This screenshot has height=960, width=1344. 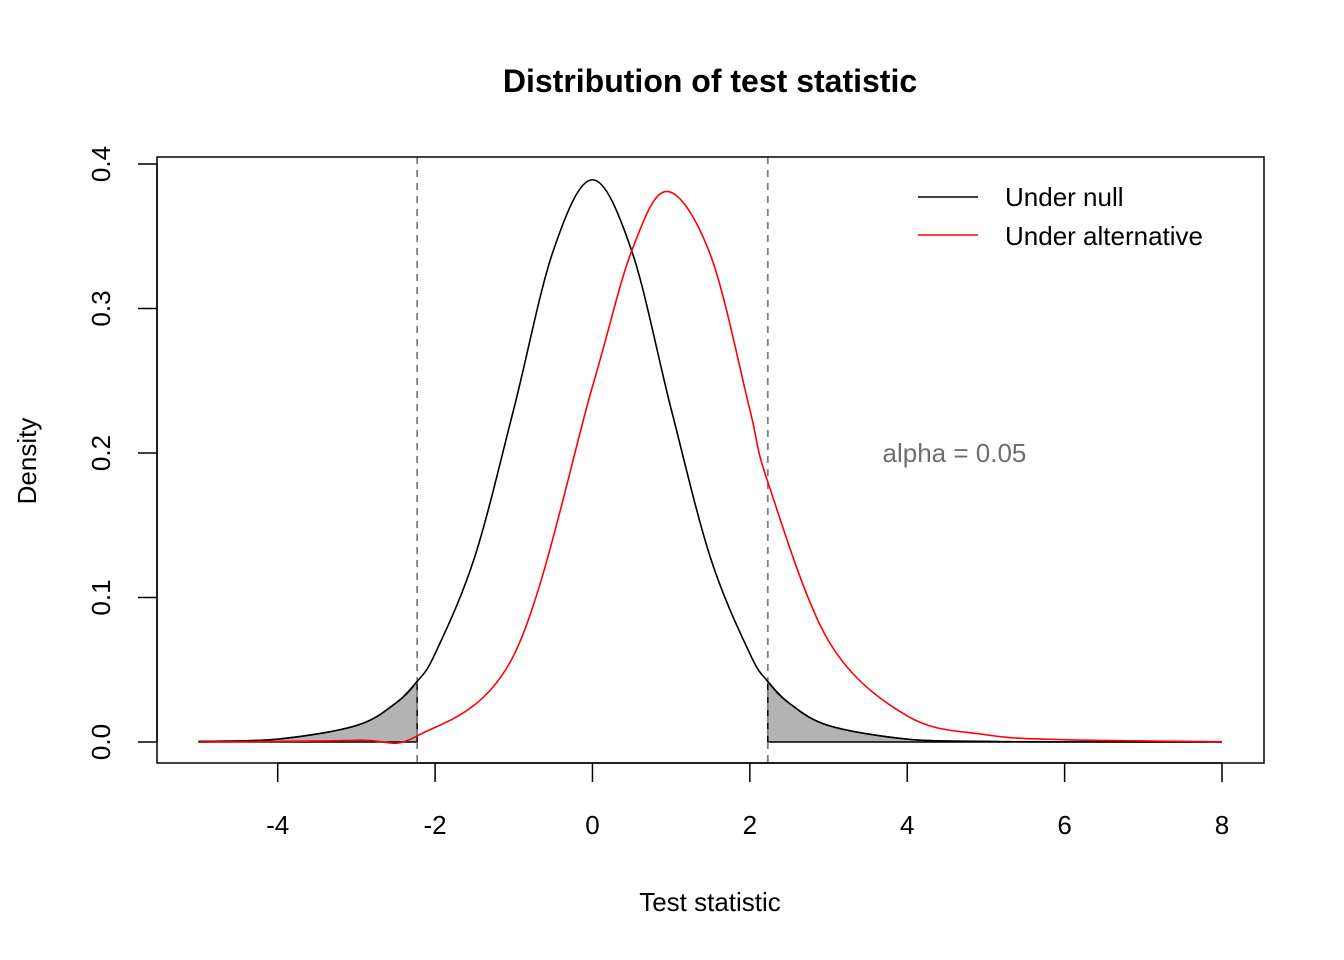 What do you see at coordinates (1060, 216) in the screenshot?
I see `legend: Under null Under alternative` at bounding box center [1060, 216].